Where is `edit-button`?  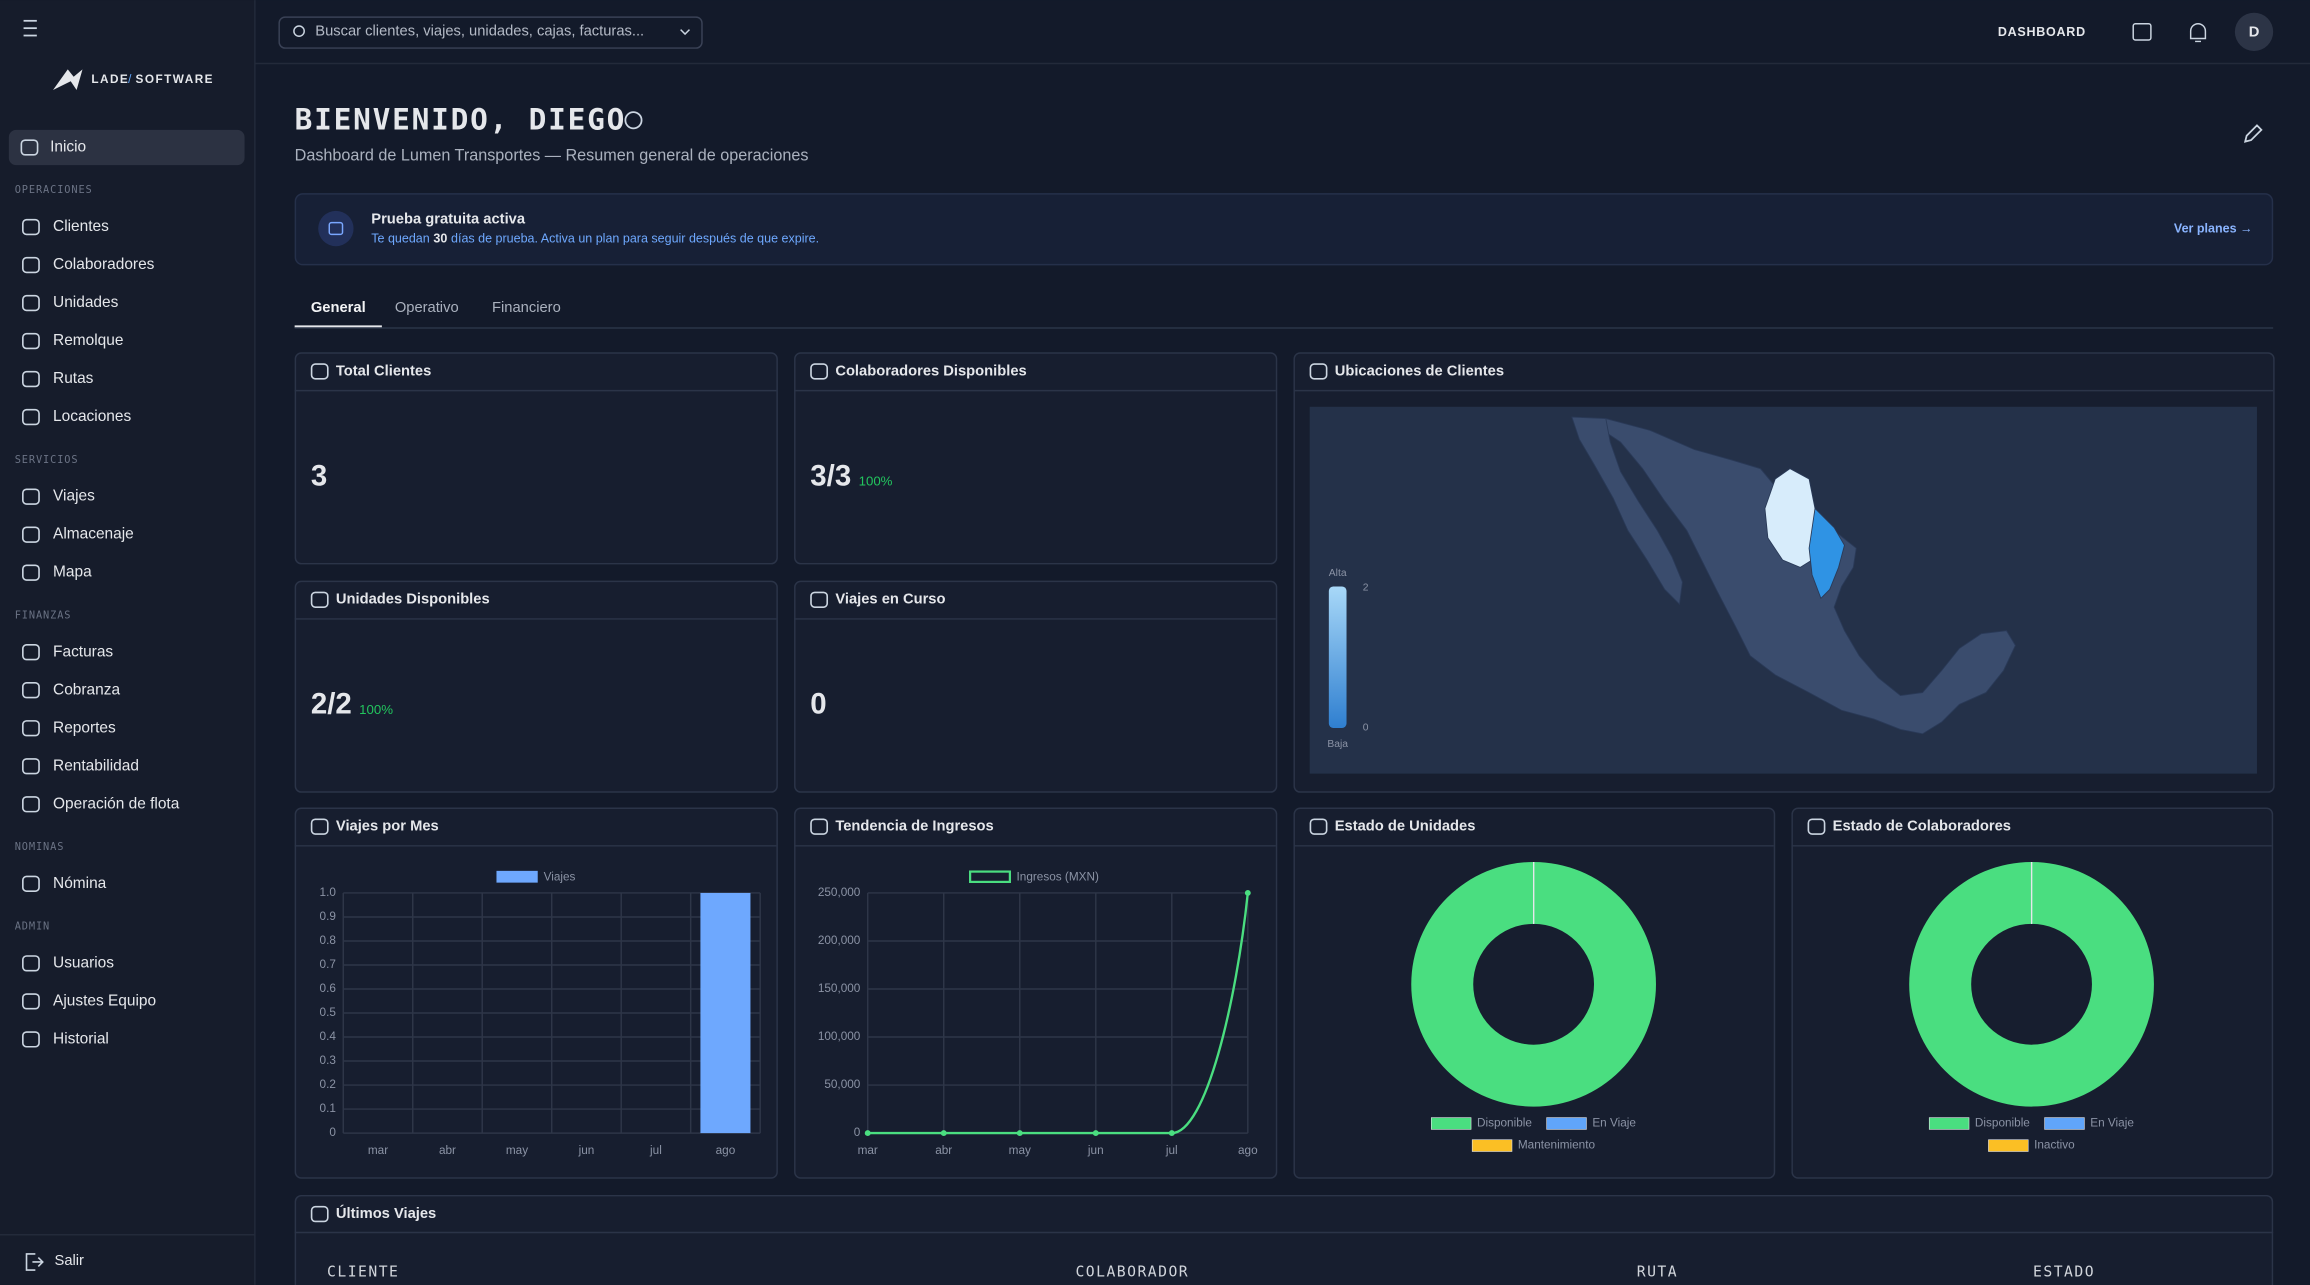
edit-button is located at coordinates (2253, 133).